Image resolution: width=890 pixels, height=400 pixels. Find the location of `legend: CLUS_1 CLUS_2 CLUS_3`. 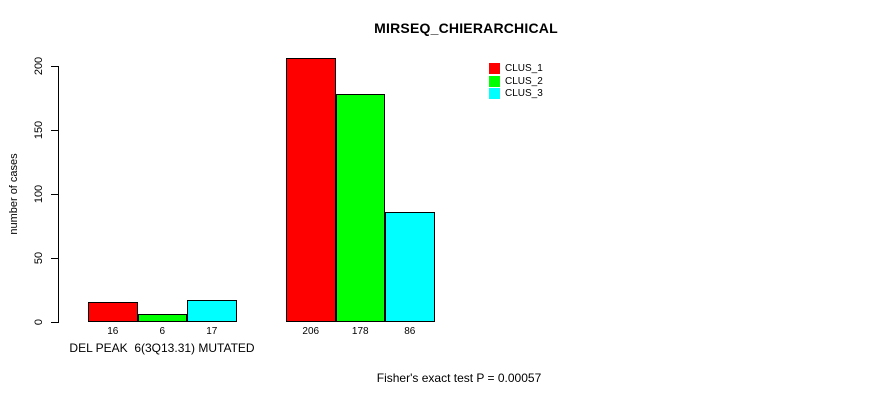

legend: CLUS_1 CLUS_2 CLUS_3 is located at coordinates (516, 81).